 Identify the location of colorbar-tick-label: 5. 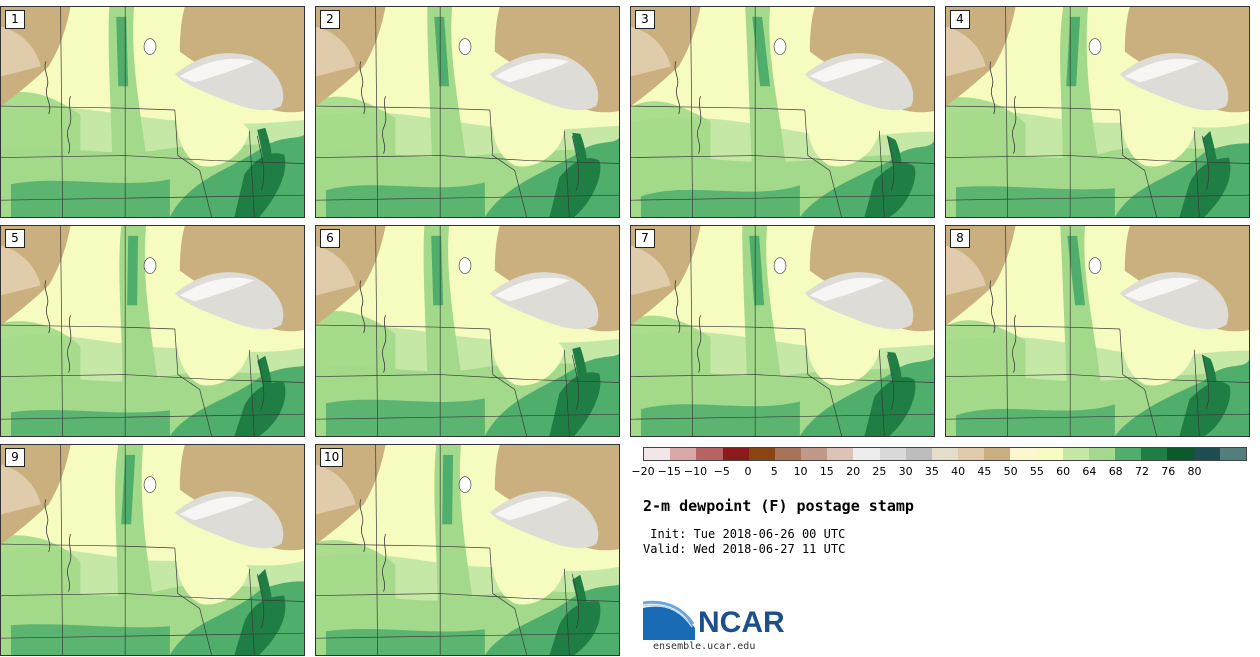
(774, 471).